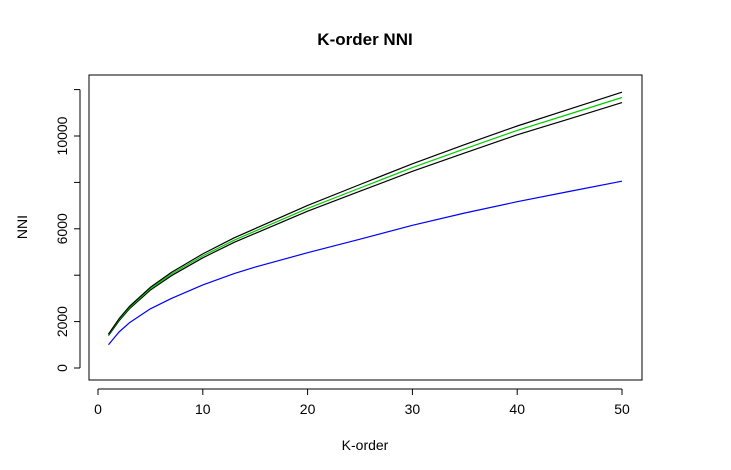 The image size is (731, 470). What do you see at coordinates (62, 135) in the screenshot?
I see `y-tick-label: 10000` at bounding box center [62, 135].